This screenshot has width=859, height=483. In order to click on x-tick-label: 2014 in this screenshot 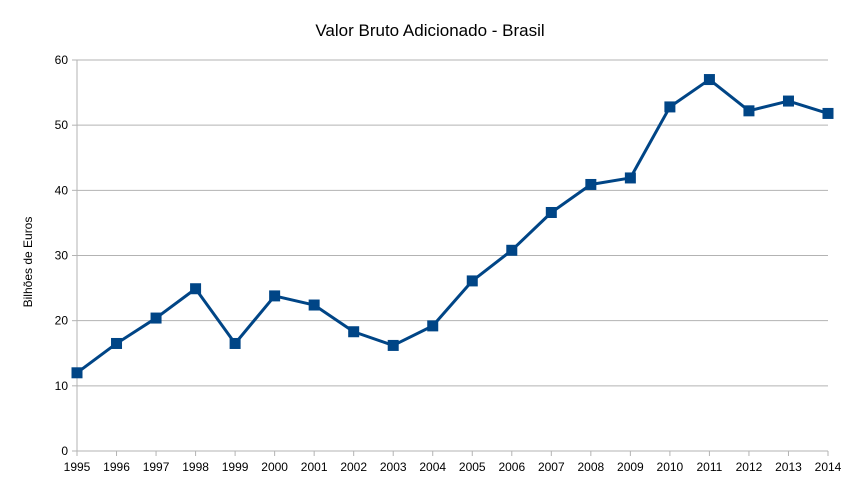, I will do `click(828, 467)`.